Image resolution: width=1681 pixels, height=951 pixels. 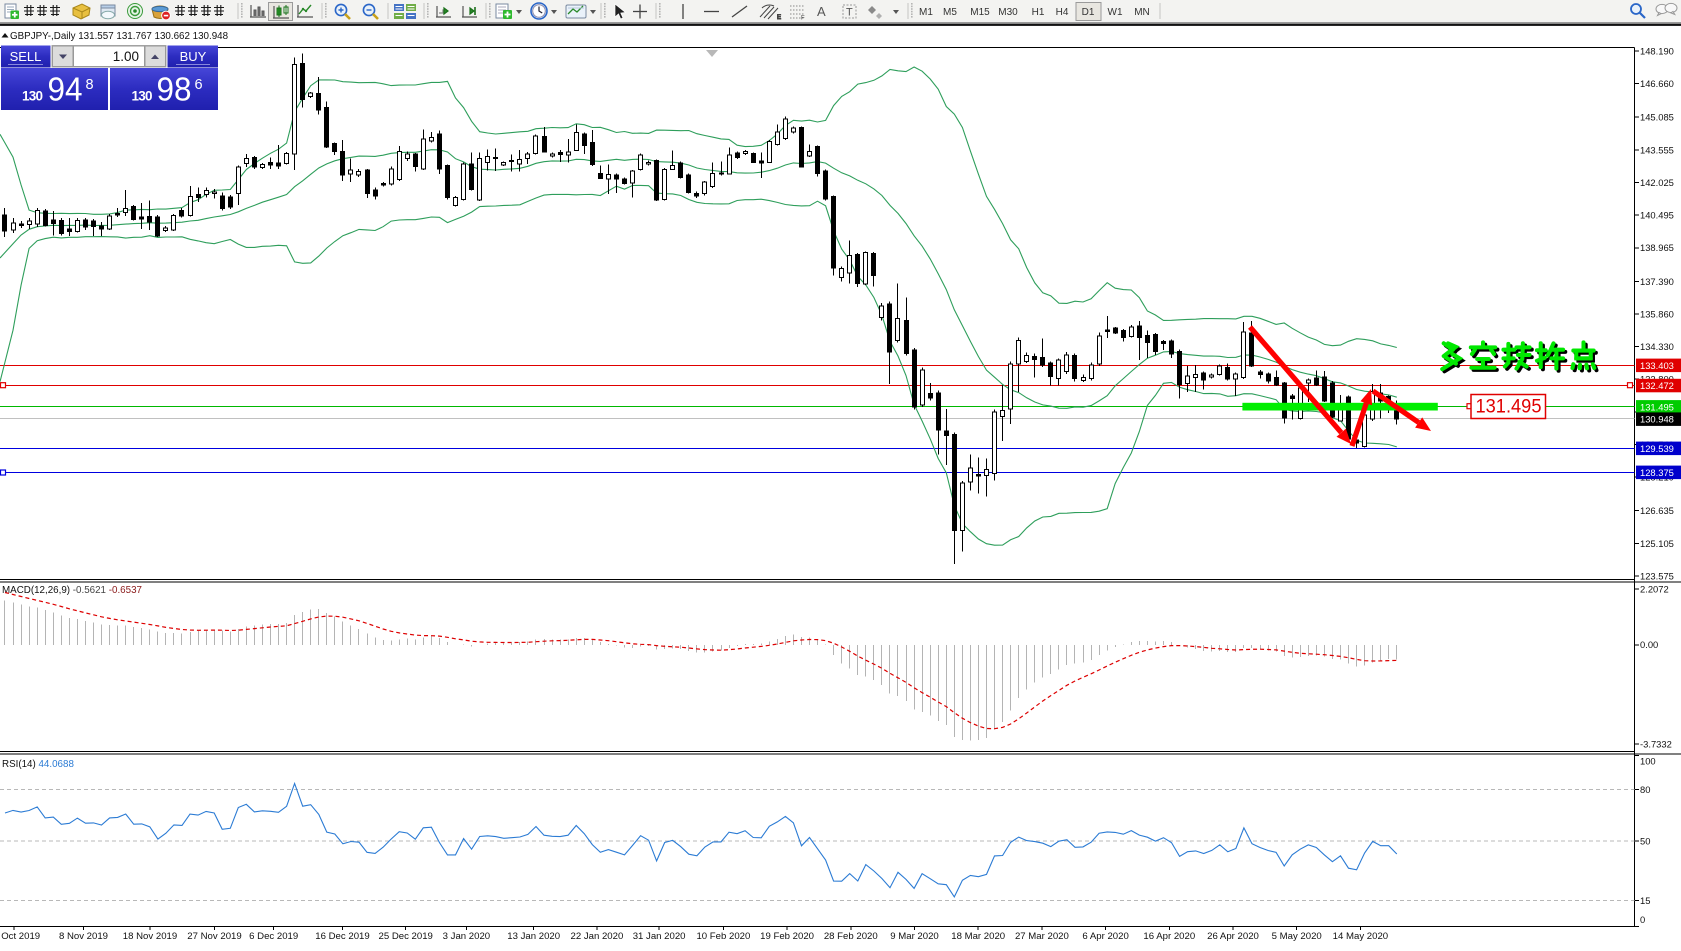 I want to click on svg-text: 31 Jan 2020, so click(x=659, y=936).